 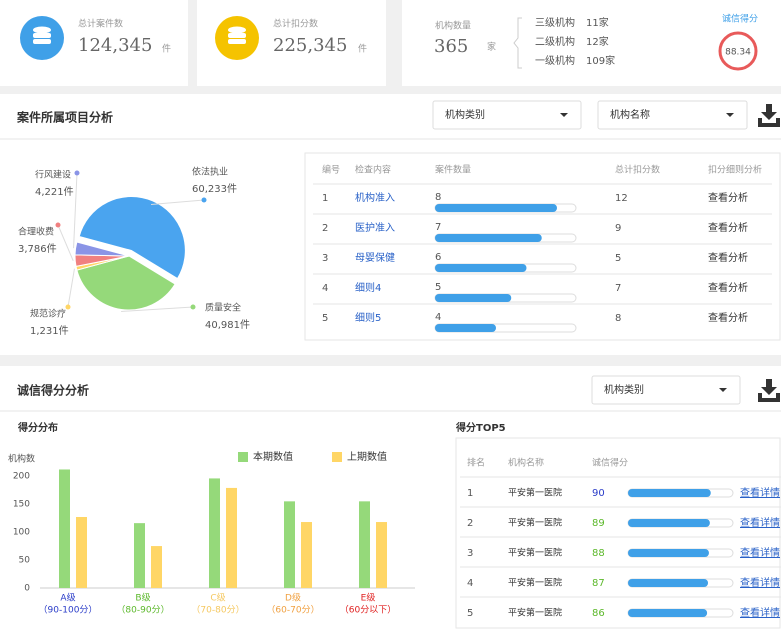 What do you see at coordinates (53, 390) in the screenshot?
I see `section-title: 诚信得分分析` at bounding box center [53, 390].